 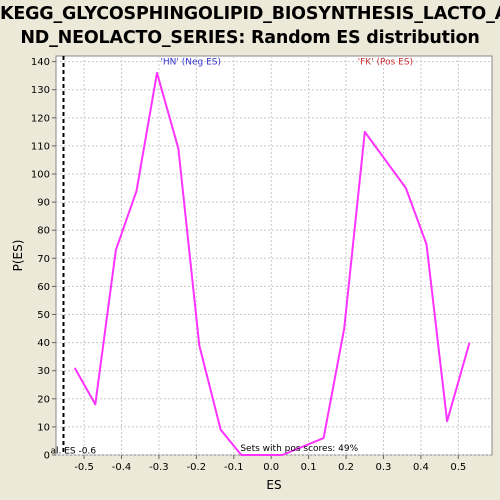 I want to click on x-tick-label: -0.5, so click(x=84, y=467).